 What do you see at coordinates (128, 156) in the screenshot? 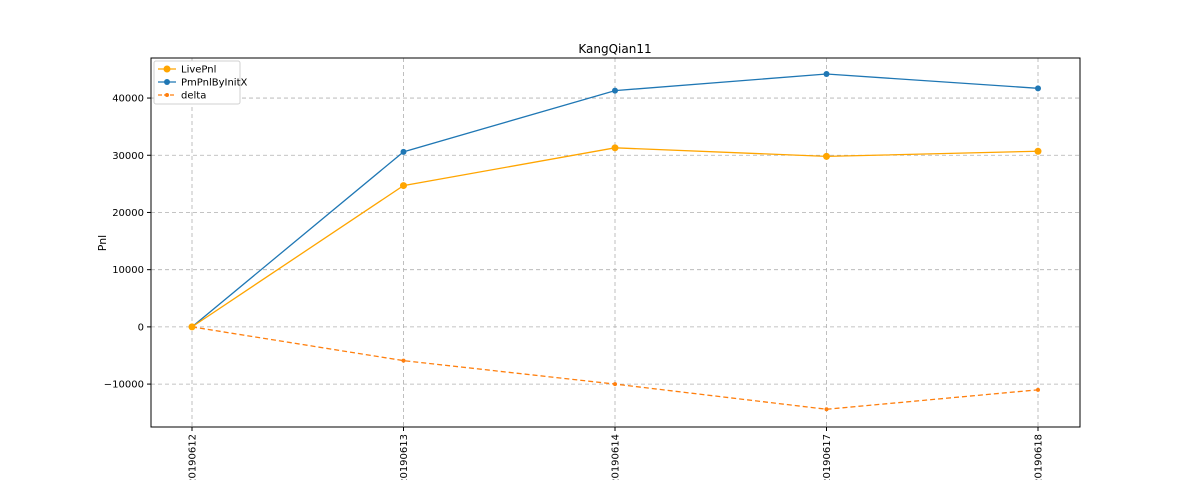
I see `y-tick-label: 30000` at bounding box center [128, 156].